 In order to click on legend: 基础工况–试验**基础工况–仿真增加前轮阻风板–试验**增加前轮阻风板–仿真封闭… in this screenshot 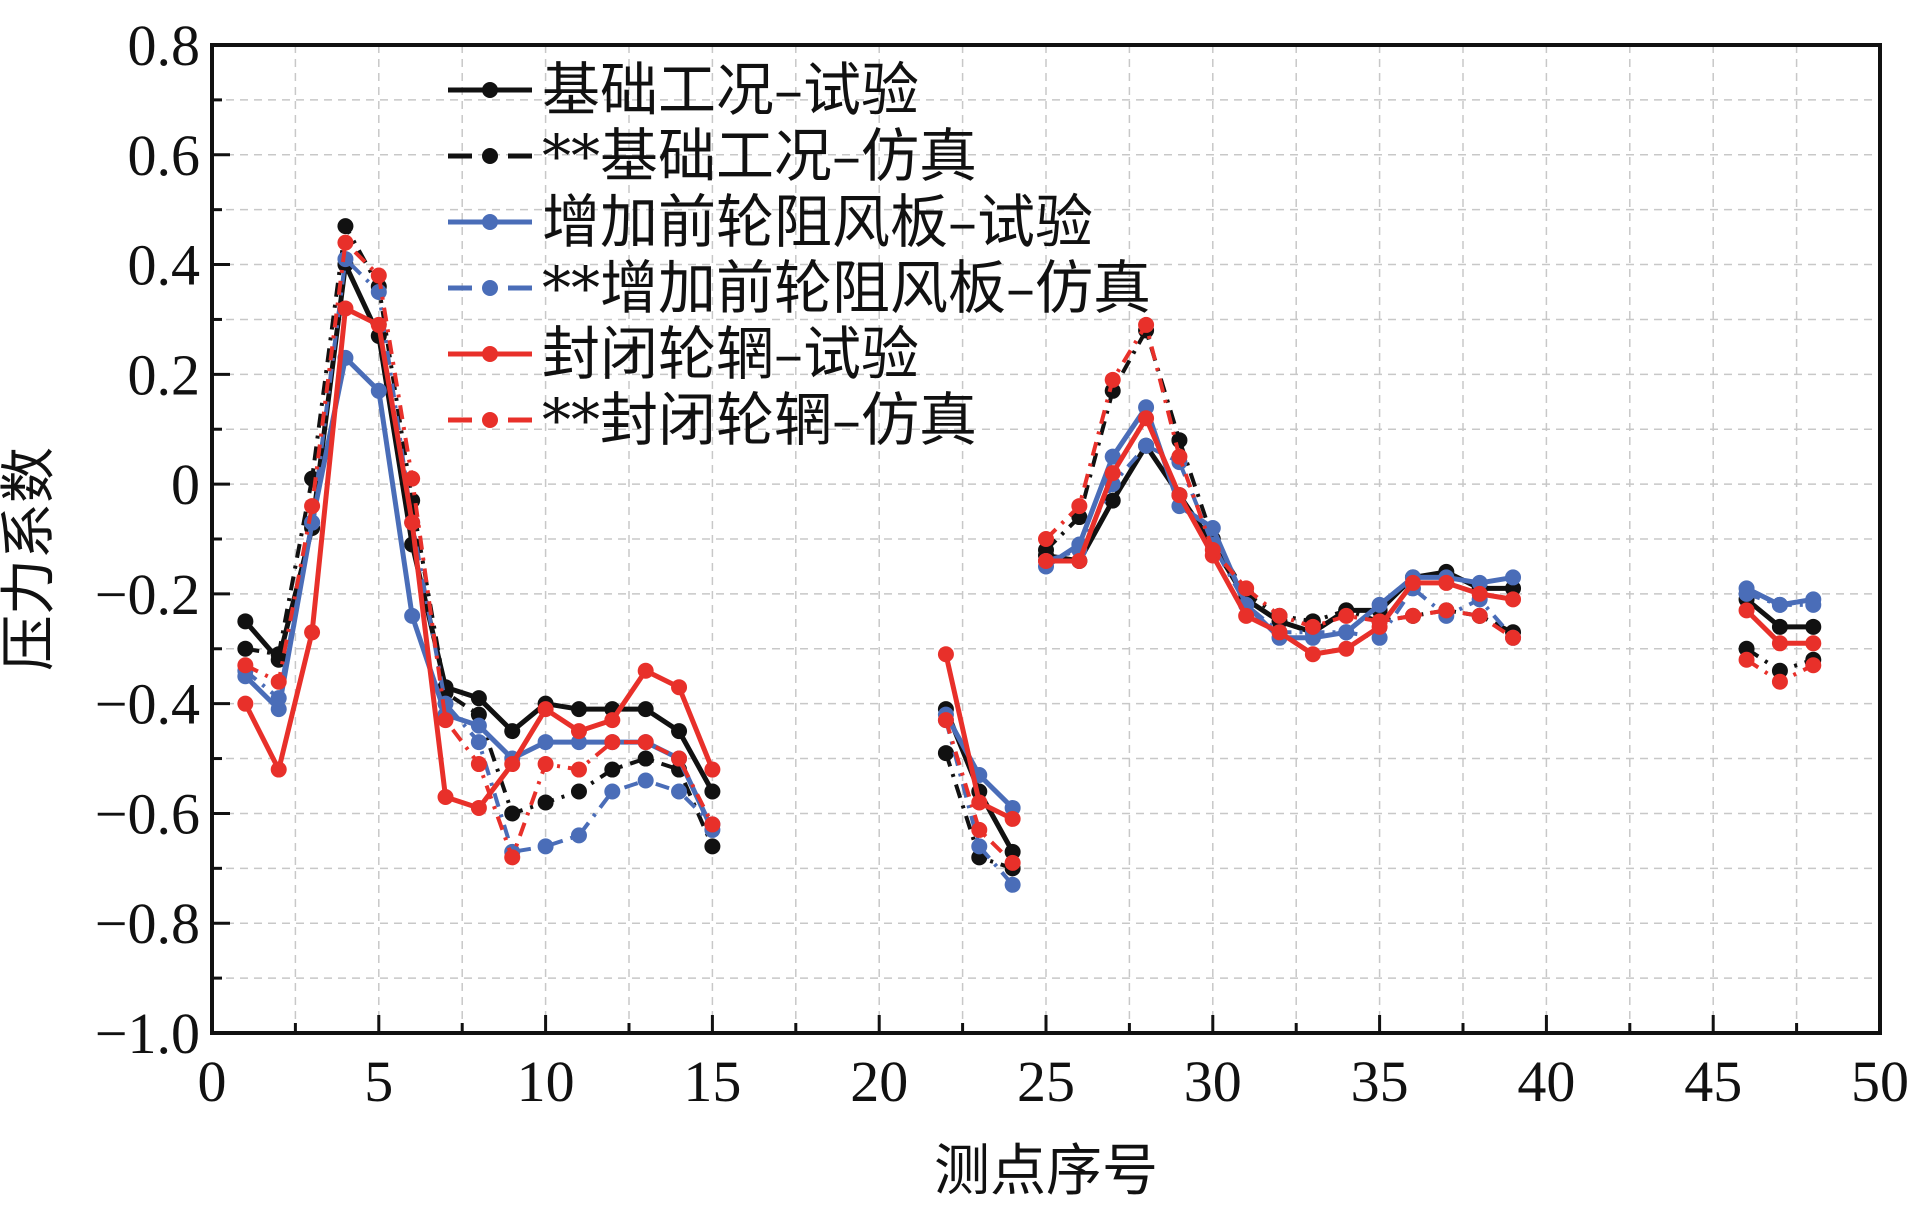, I will do `click(799, 255)`.